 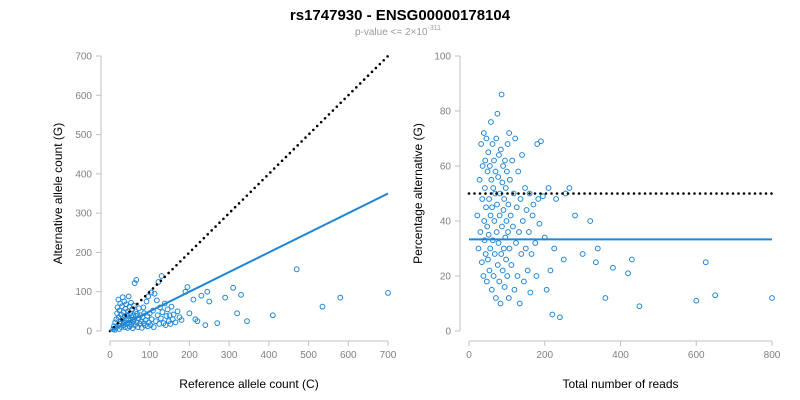 What do you see at coordinates (388, 355) in the screenshot?
I see `x-tick-label: 700` at bounding box center [388, 355].